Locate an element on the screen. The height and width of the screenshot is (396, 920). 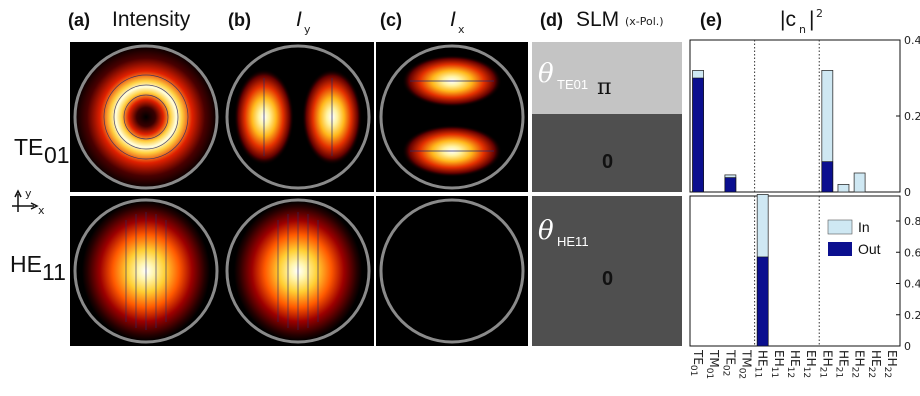
mode-label-2: TE02 is located at coordinates (728, 362).